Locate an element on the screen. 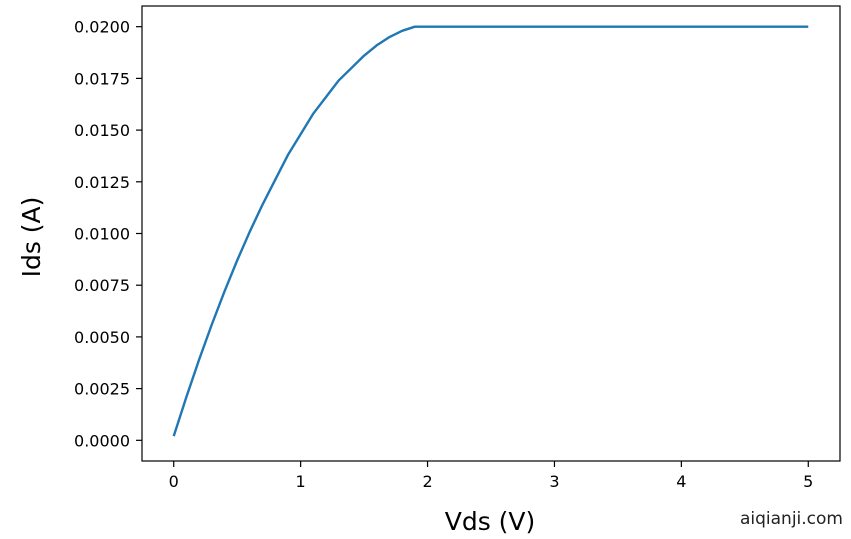 This screenshot has width=851, height=539. x-tick-label: 2 is located at coordinates (427, 481).